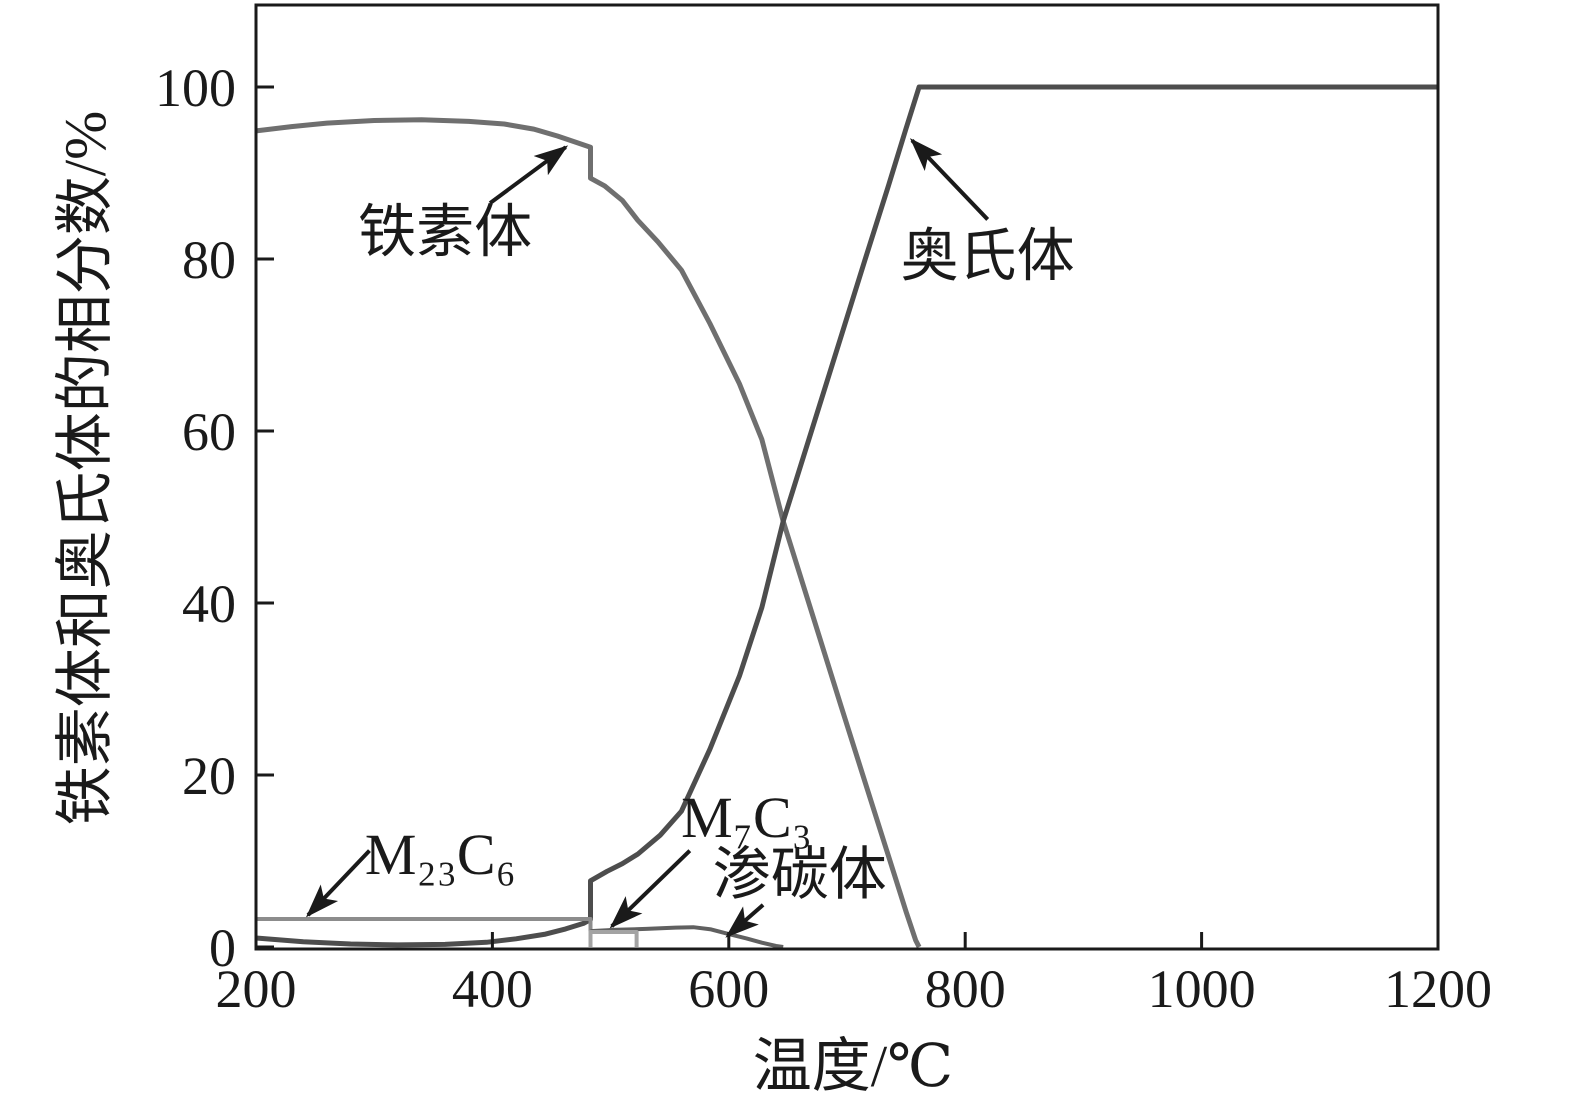 The width and height of the screenshot is (1575, 1106). What do you see at coordinates (85, 468) in the screenshot?
I see `y-axis-title: 铁素体和奥氏体的相分数/%` at bounding box center [85, 468].